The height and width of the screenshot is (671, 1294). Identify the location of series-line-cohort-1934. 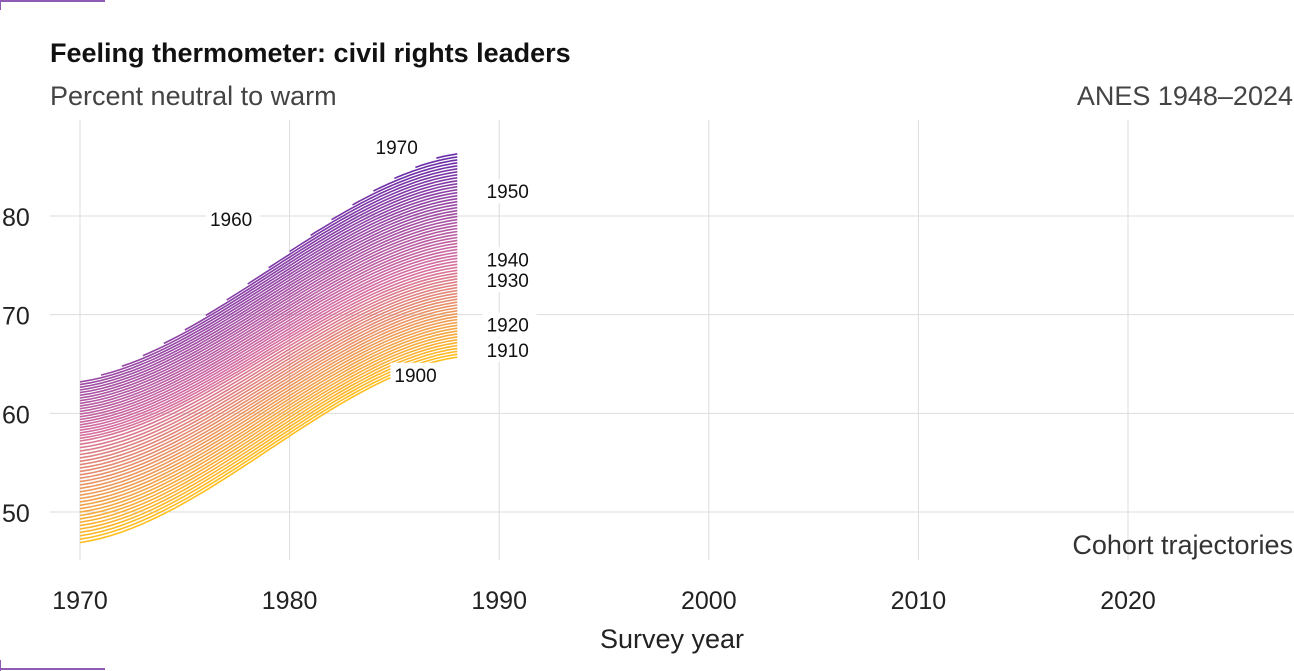
(268, 344).